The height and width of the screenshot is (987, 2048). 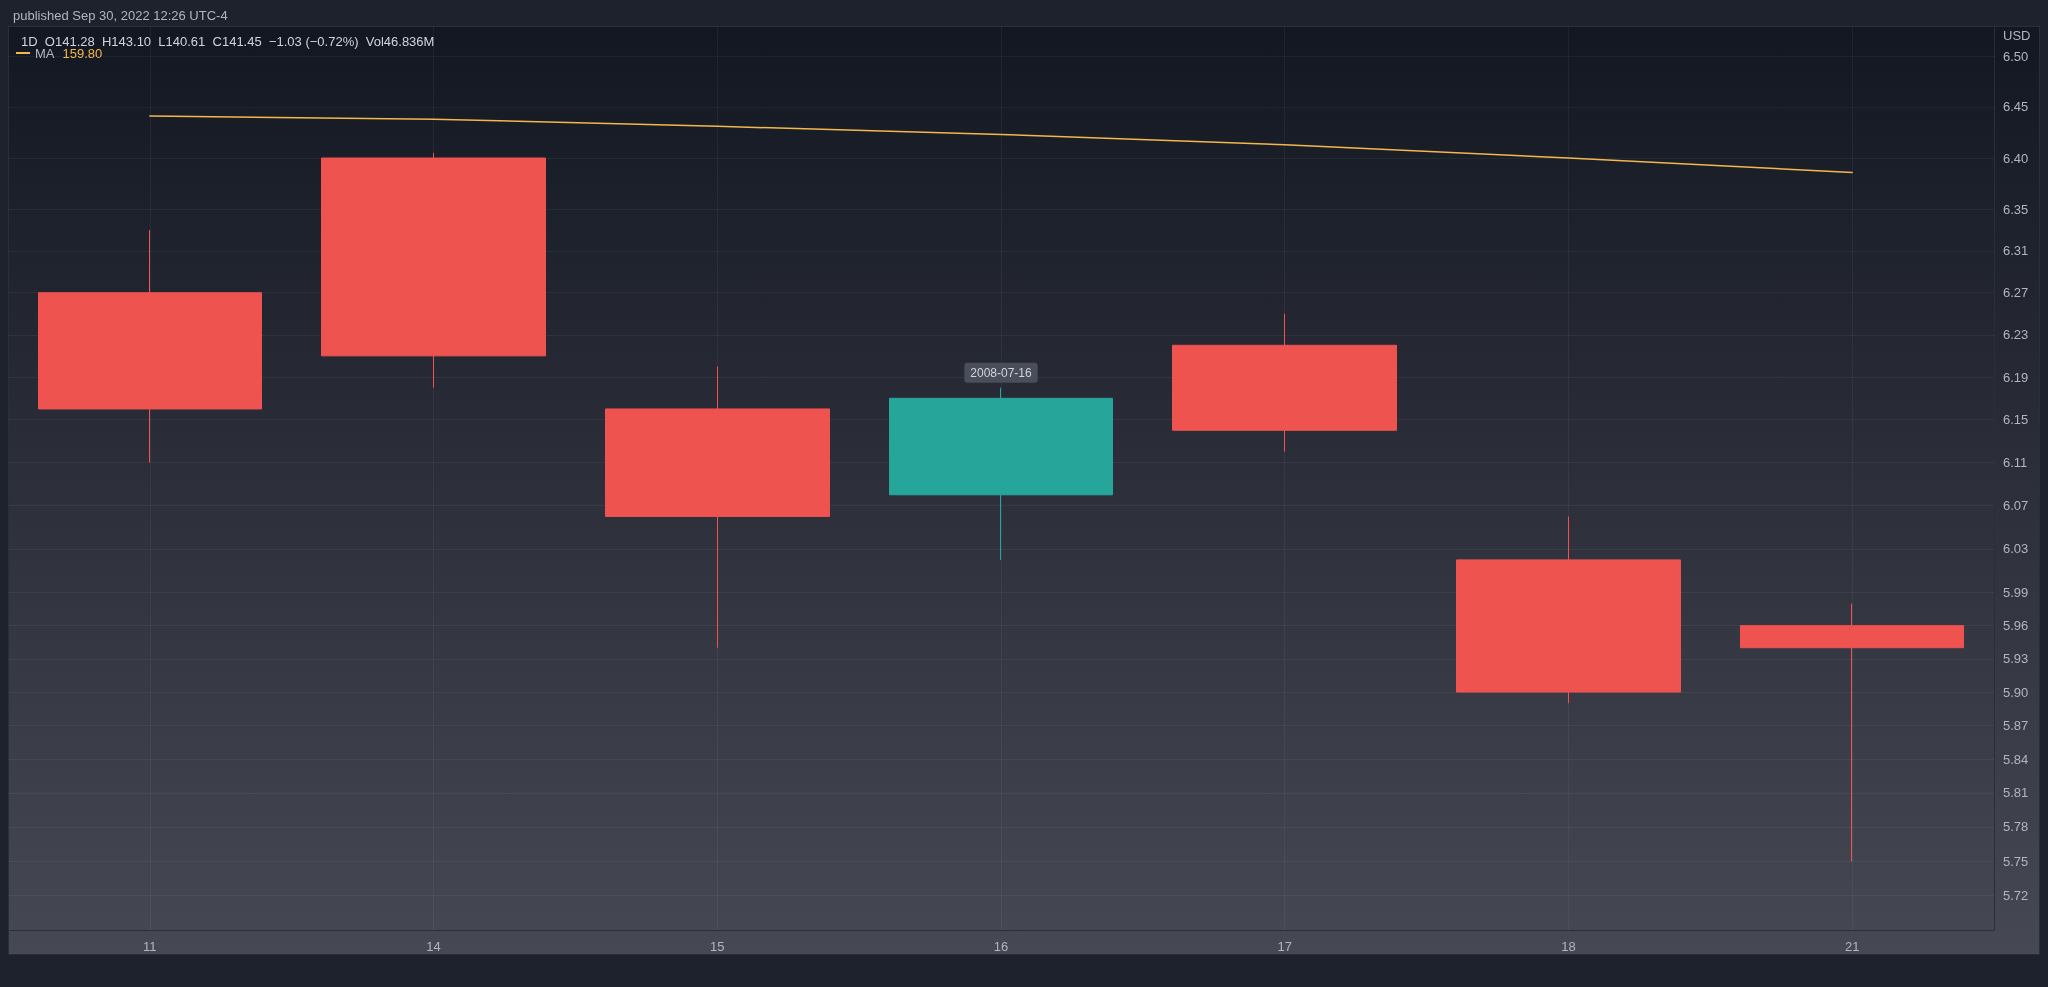 What do you see at coordinates (2016, 895) in the screenshot?
I see `y-tick-label: 5.72` at bounding box center [2016, 895].